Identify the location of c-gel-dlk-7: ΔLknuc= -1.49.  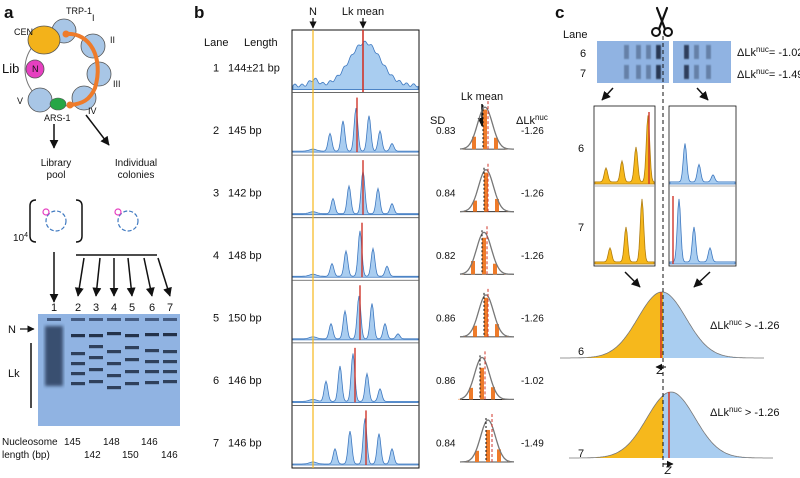
(768, 74).